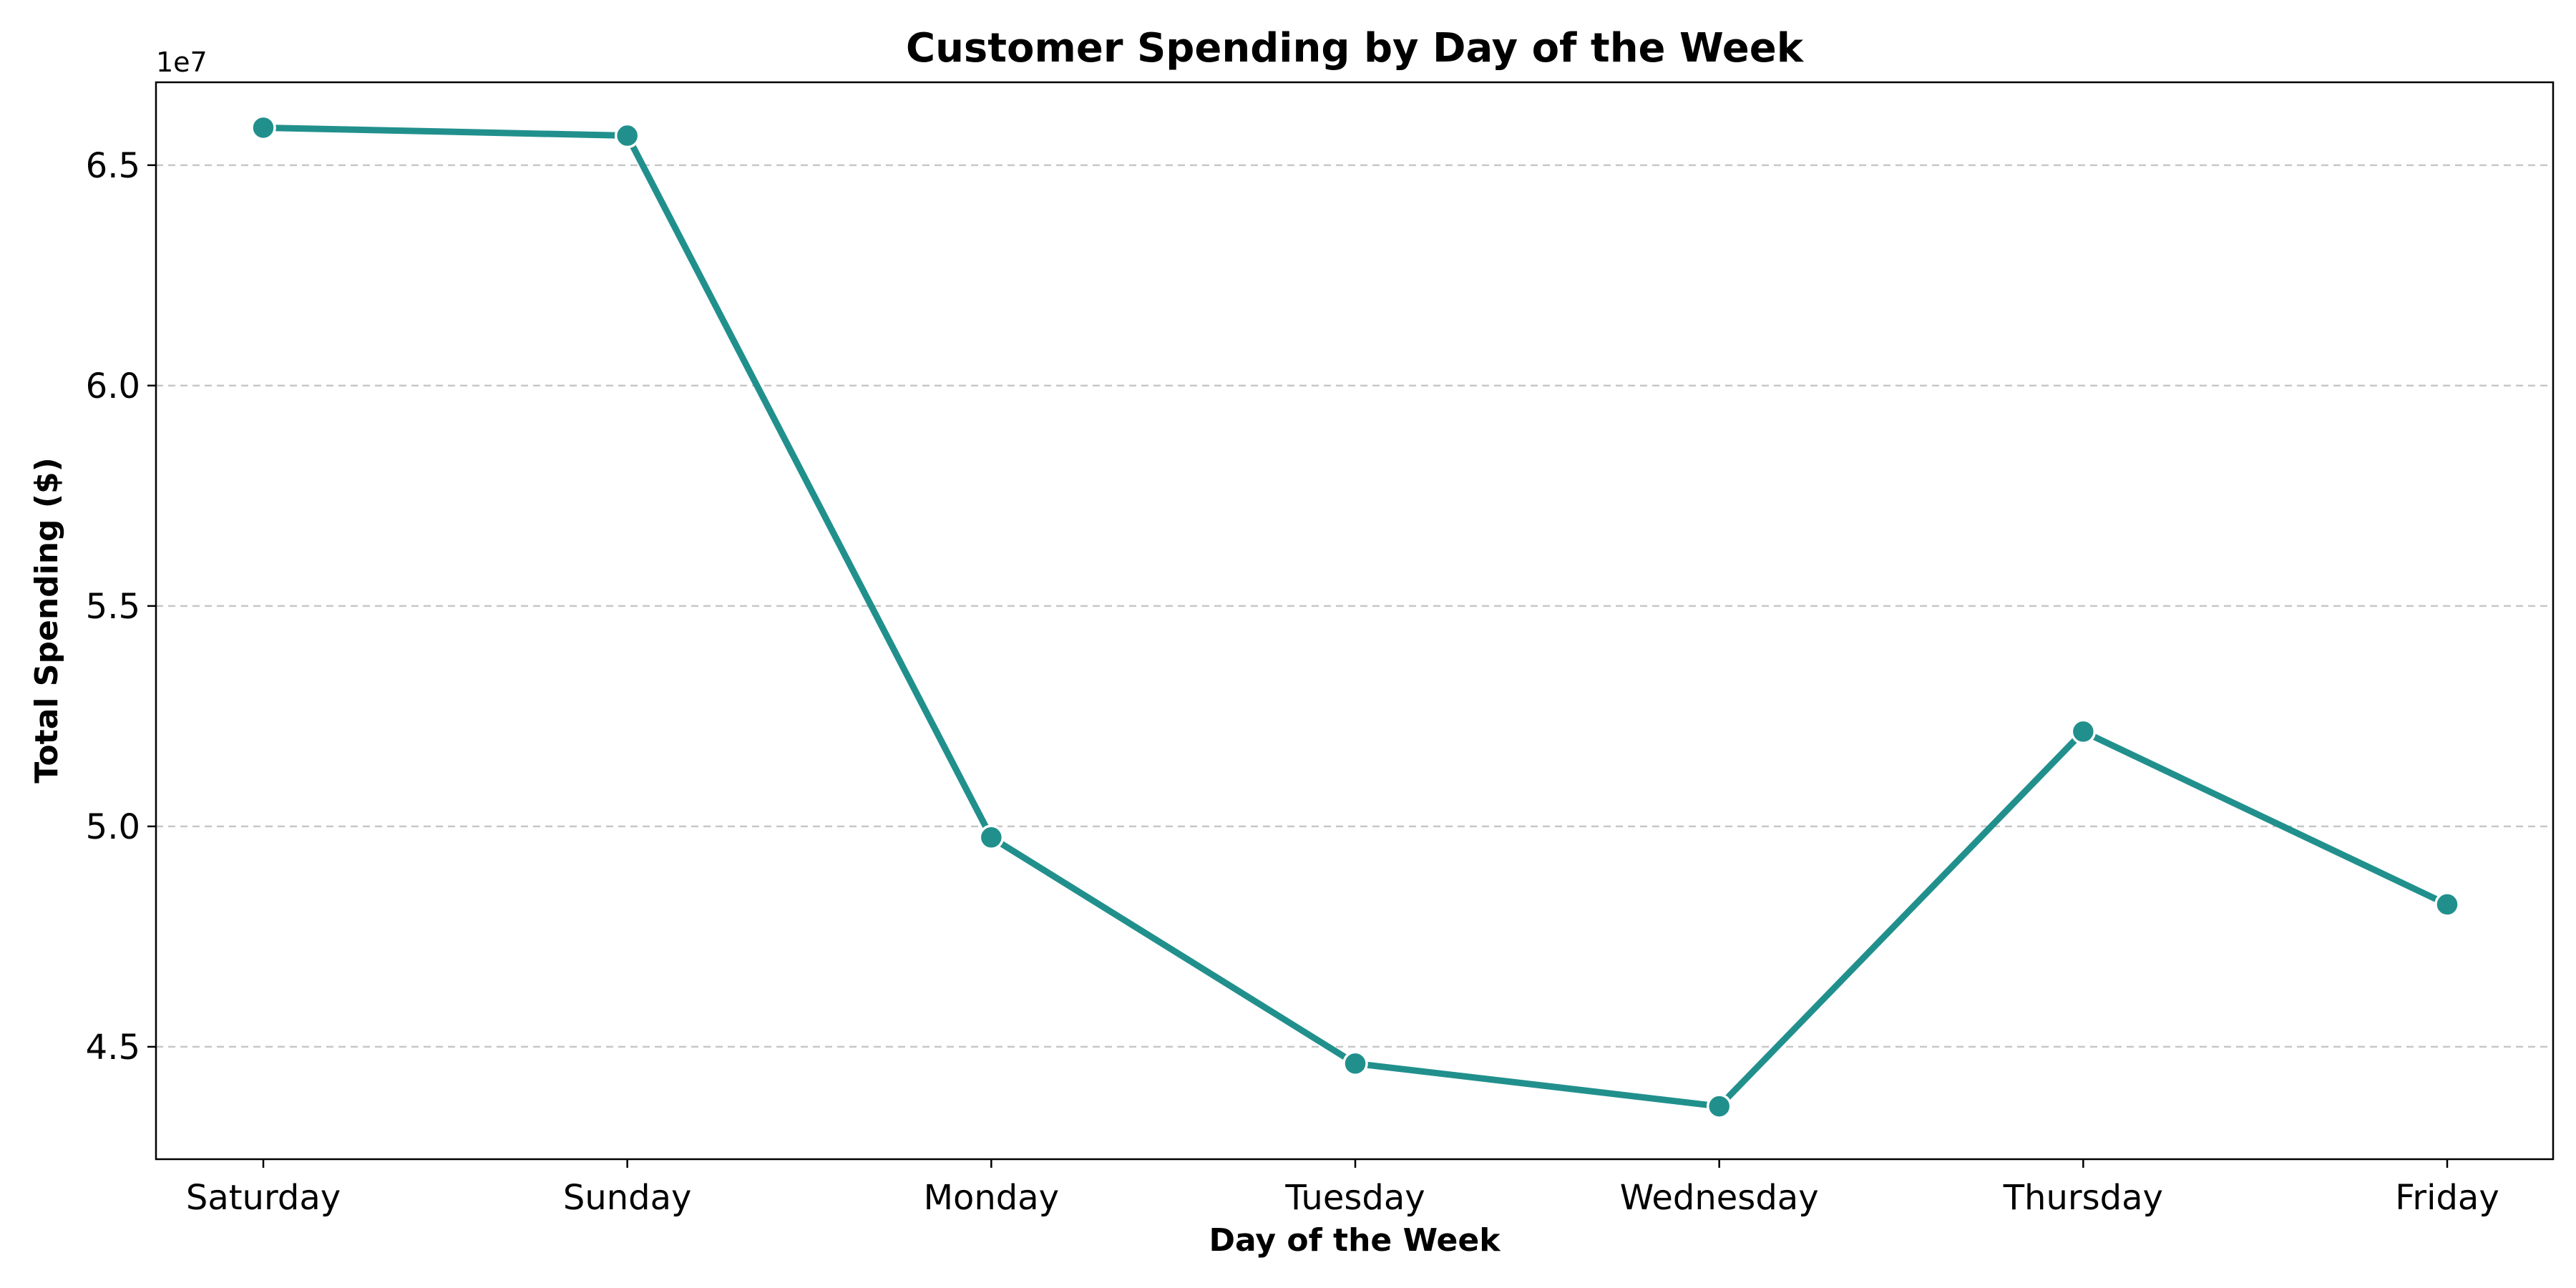  Describe the element at coordinates (991, 837) in the screenshot. I see `data-point-monday` at that location.